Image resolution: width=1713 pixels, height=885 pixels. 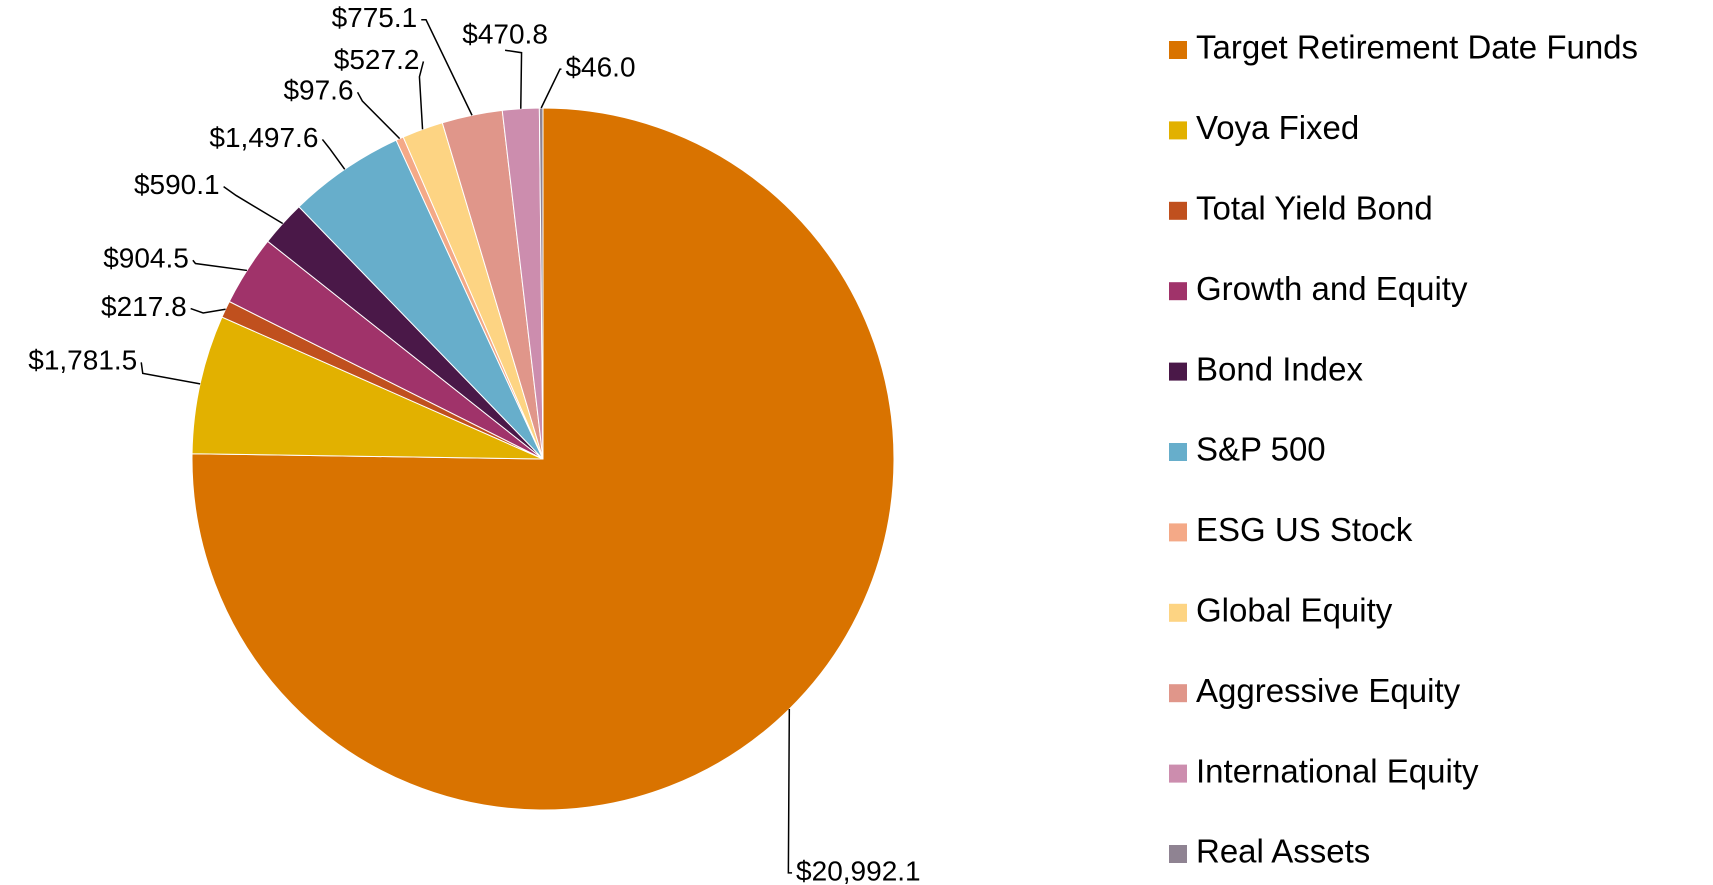 I want to click on legend-label: Target Retirement Date Funds, so click(x=1417, y=47).